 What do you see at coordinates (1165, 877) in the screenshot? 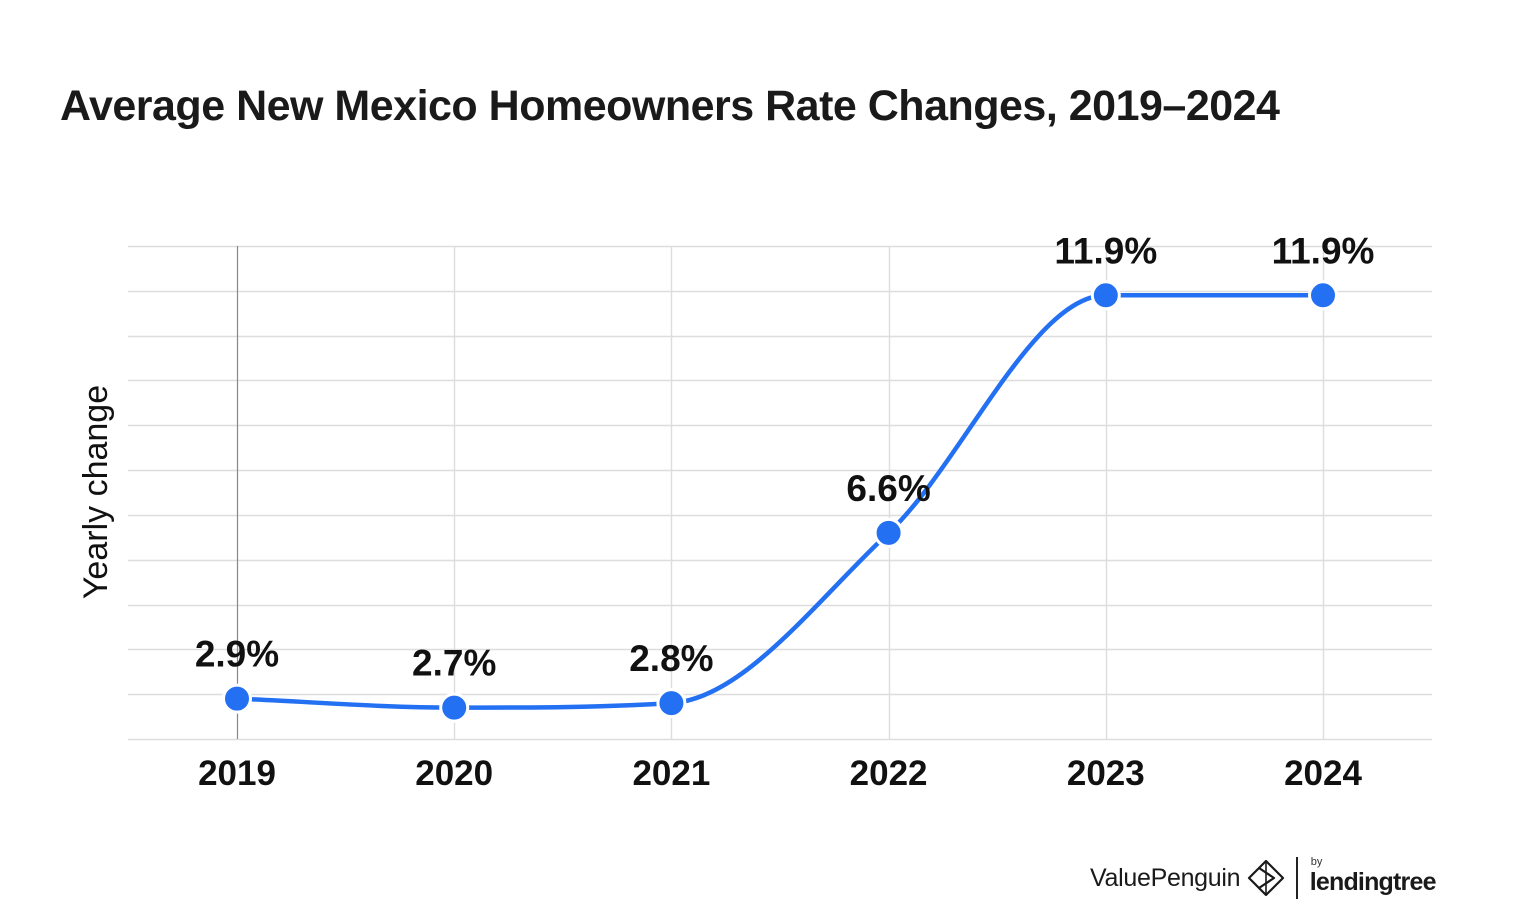
I see `brand-name: ValuePenguin` at bounding box center [1165, 877].